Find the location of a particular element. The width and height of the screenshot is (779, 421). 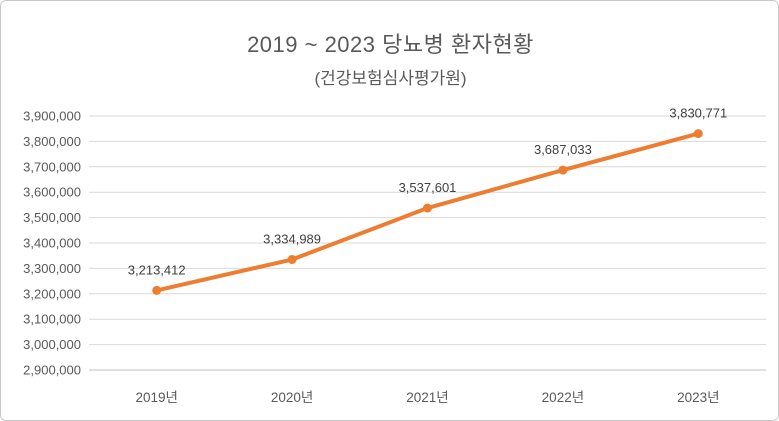

y-axis-tick-label: 3,100,000 is located at coordinates (52, 319).